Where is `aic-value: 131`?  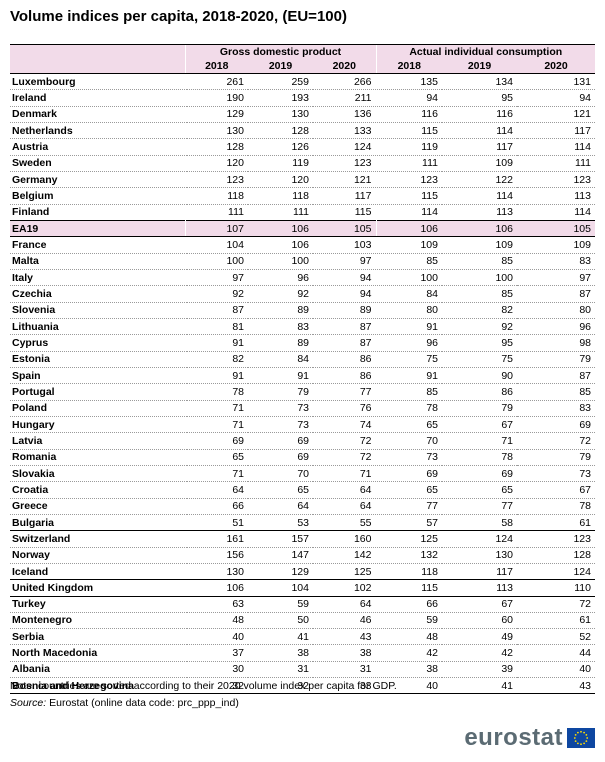
aic-value: 131 is located at coordinates (556, 82).